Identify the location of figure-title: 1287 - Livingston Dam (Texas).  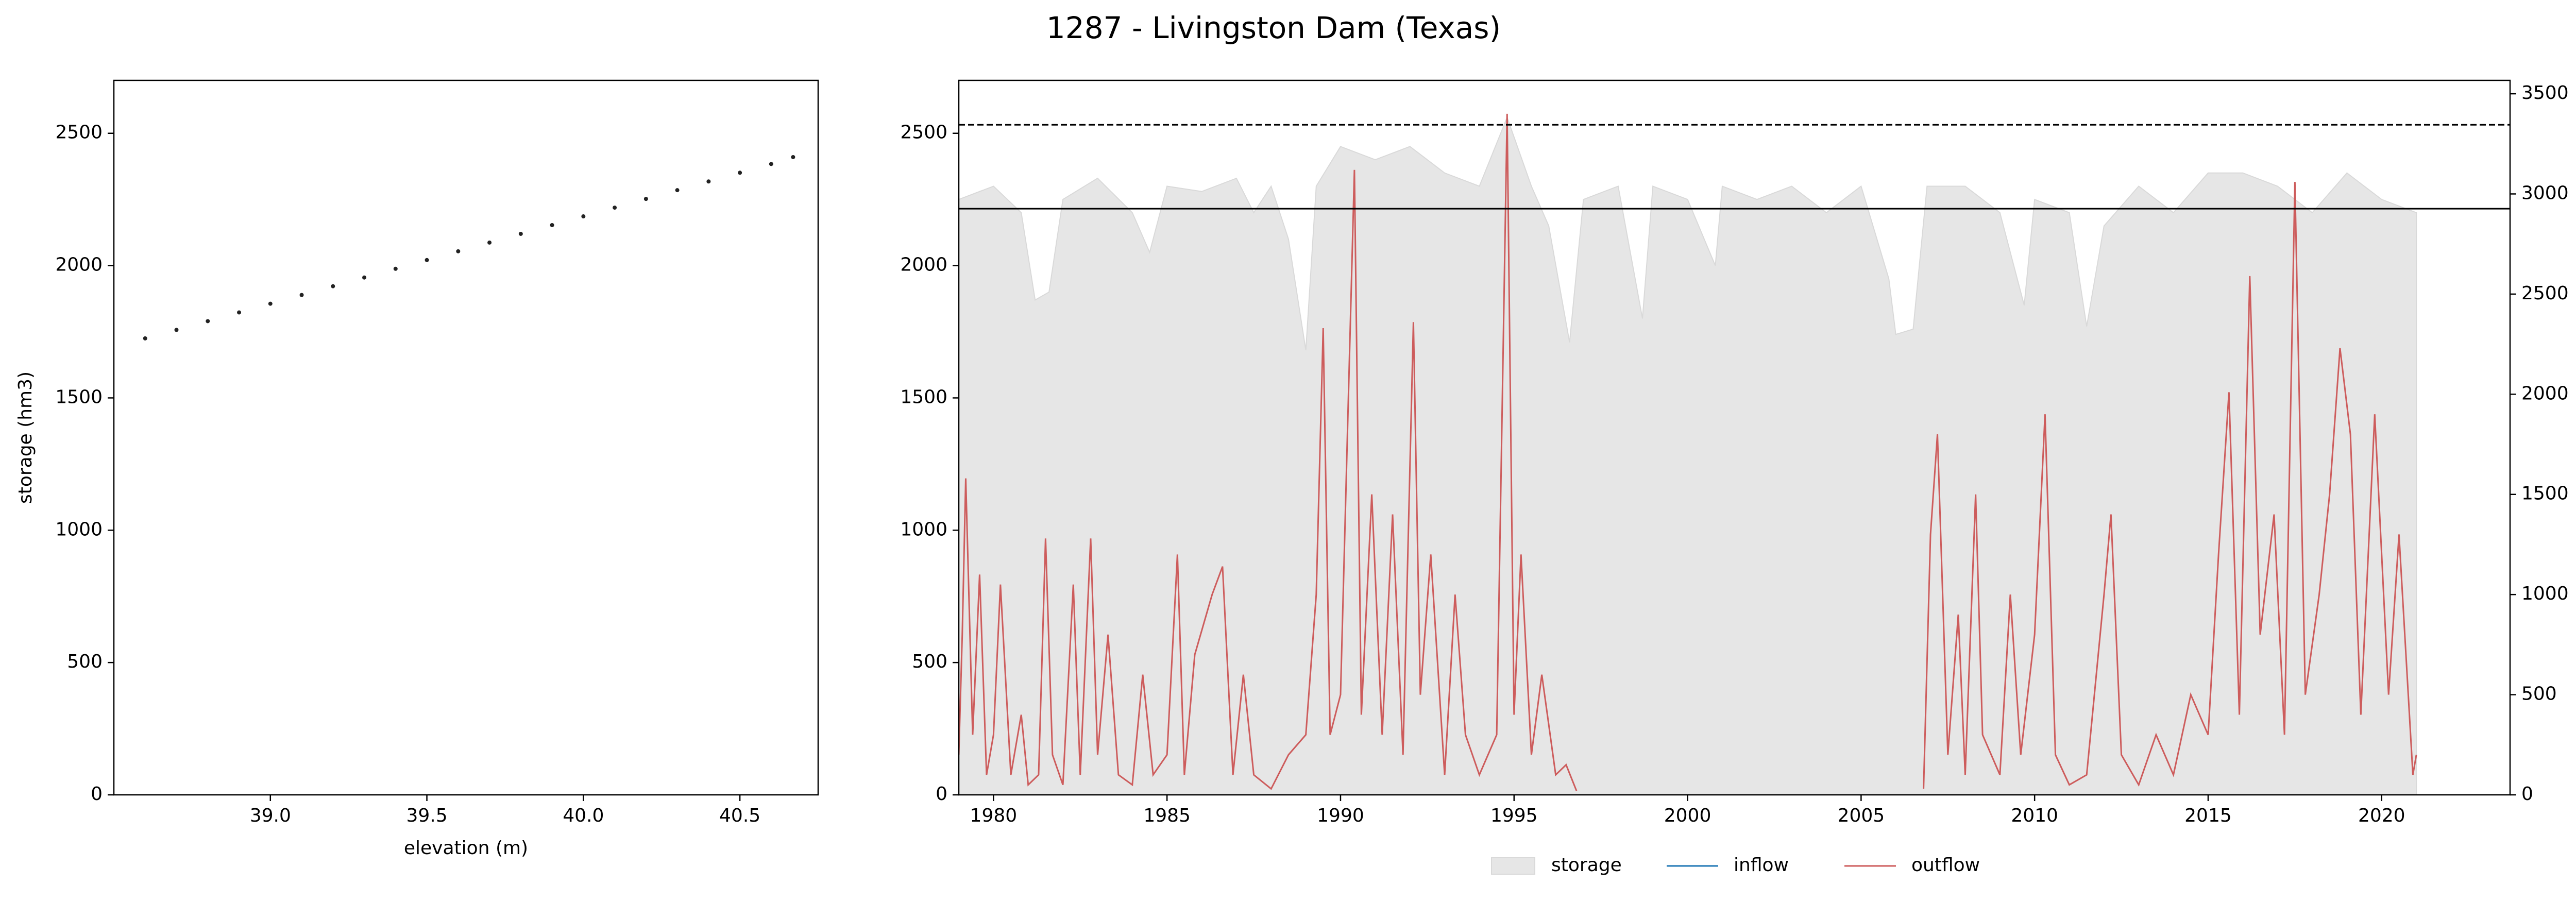
(1273, 27).